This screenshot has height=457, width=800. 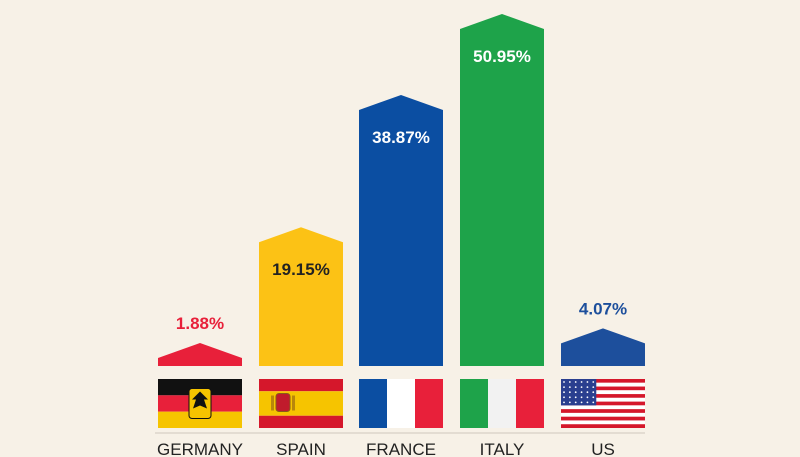 What do you see at coordinates (401, 448) in the screenshot?
I see `category-label-france: FRANCE` at bounding box center [401, 448].